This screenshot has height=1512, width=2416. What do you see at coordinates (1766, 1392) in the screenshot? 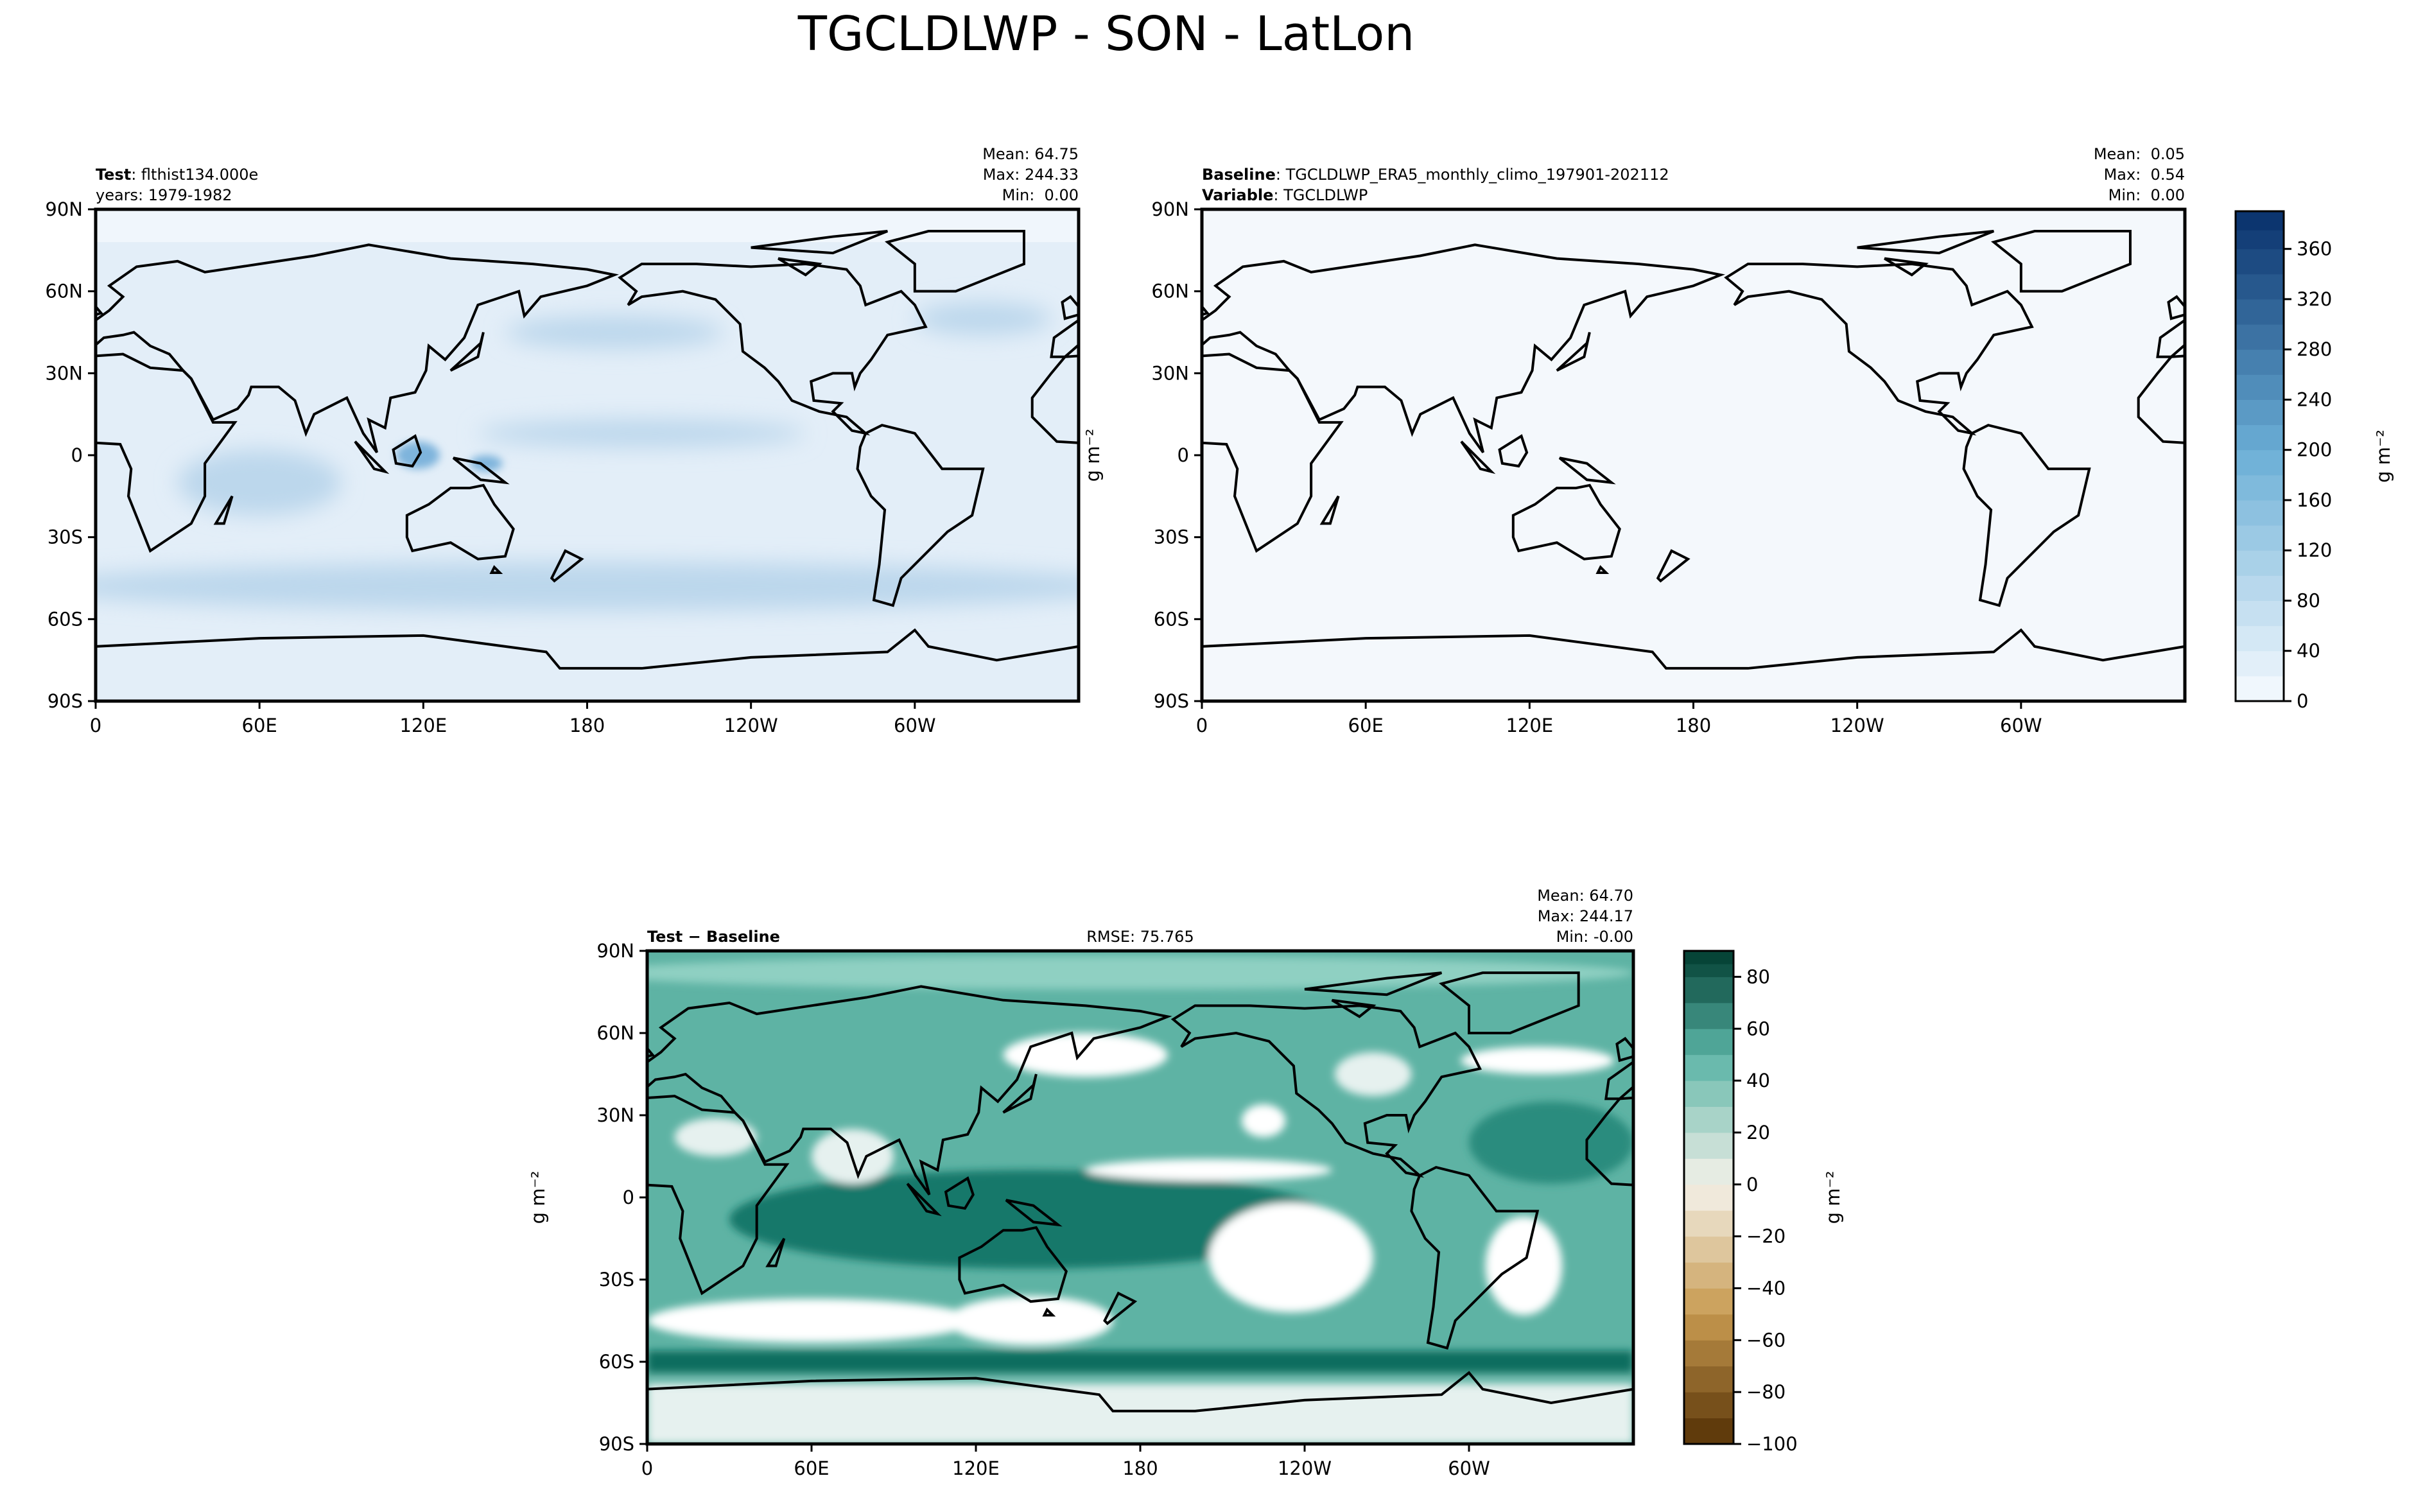
I see `colorbar-tick-label: −80` at bounding box center [1766, 1392].